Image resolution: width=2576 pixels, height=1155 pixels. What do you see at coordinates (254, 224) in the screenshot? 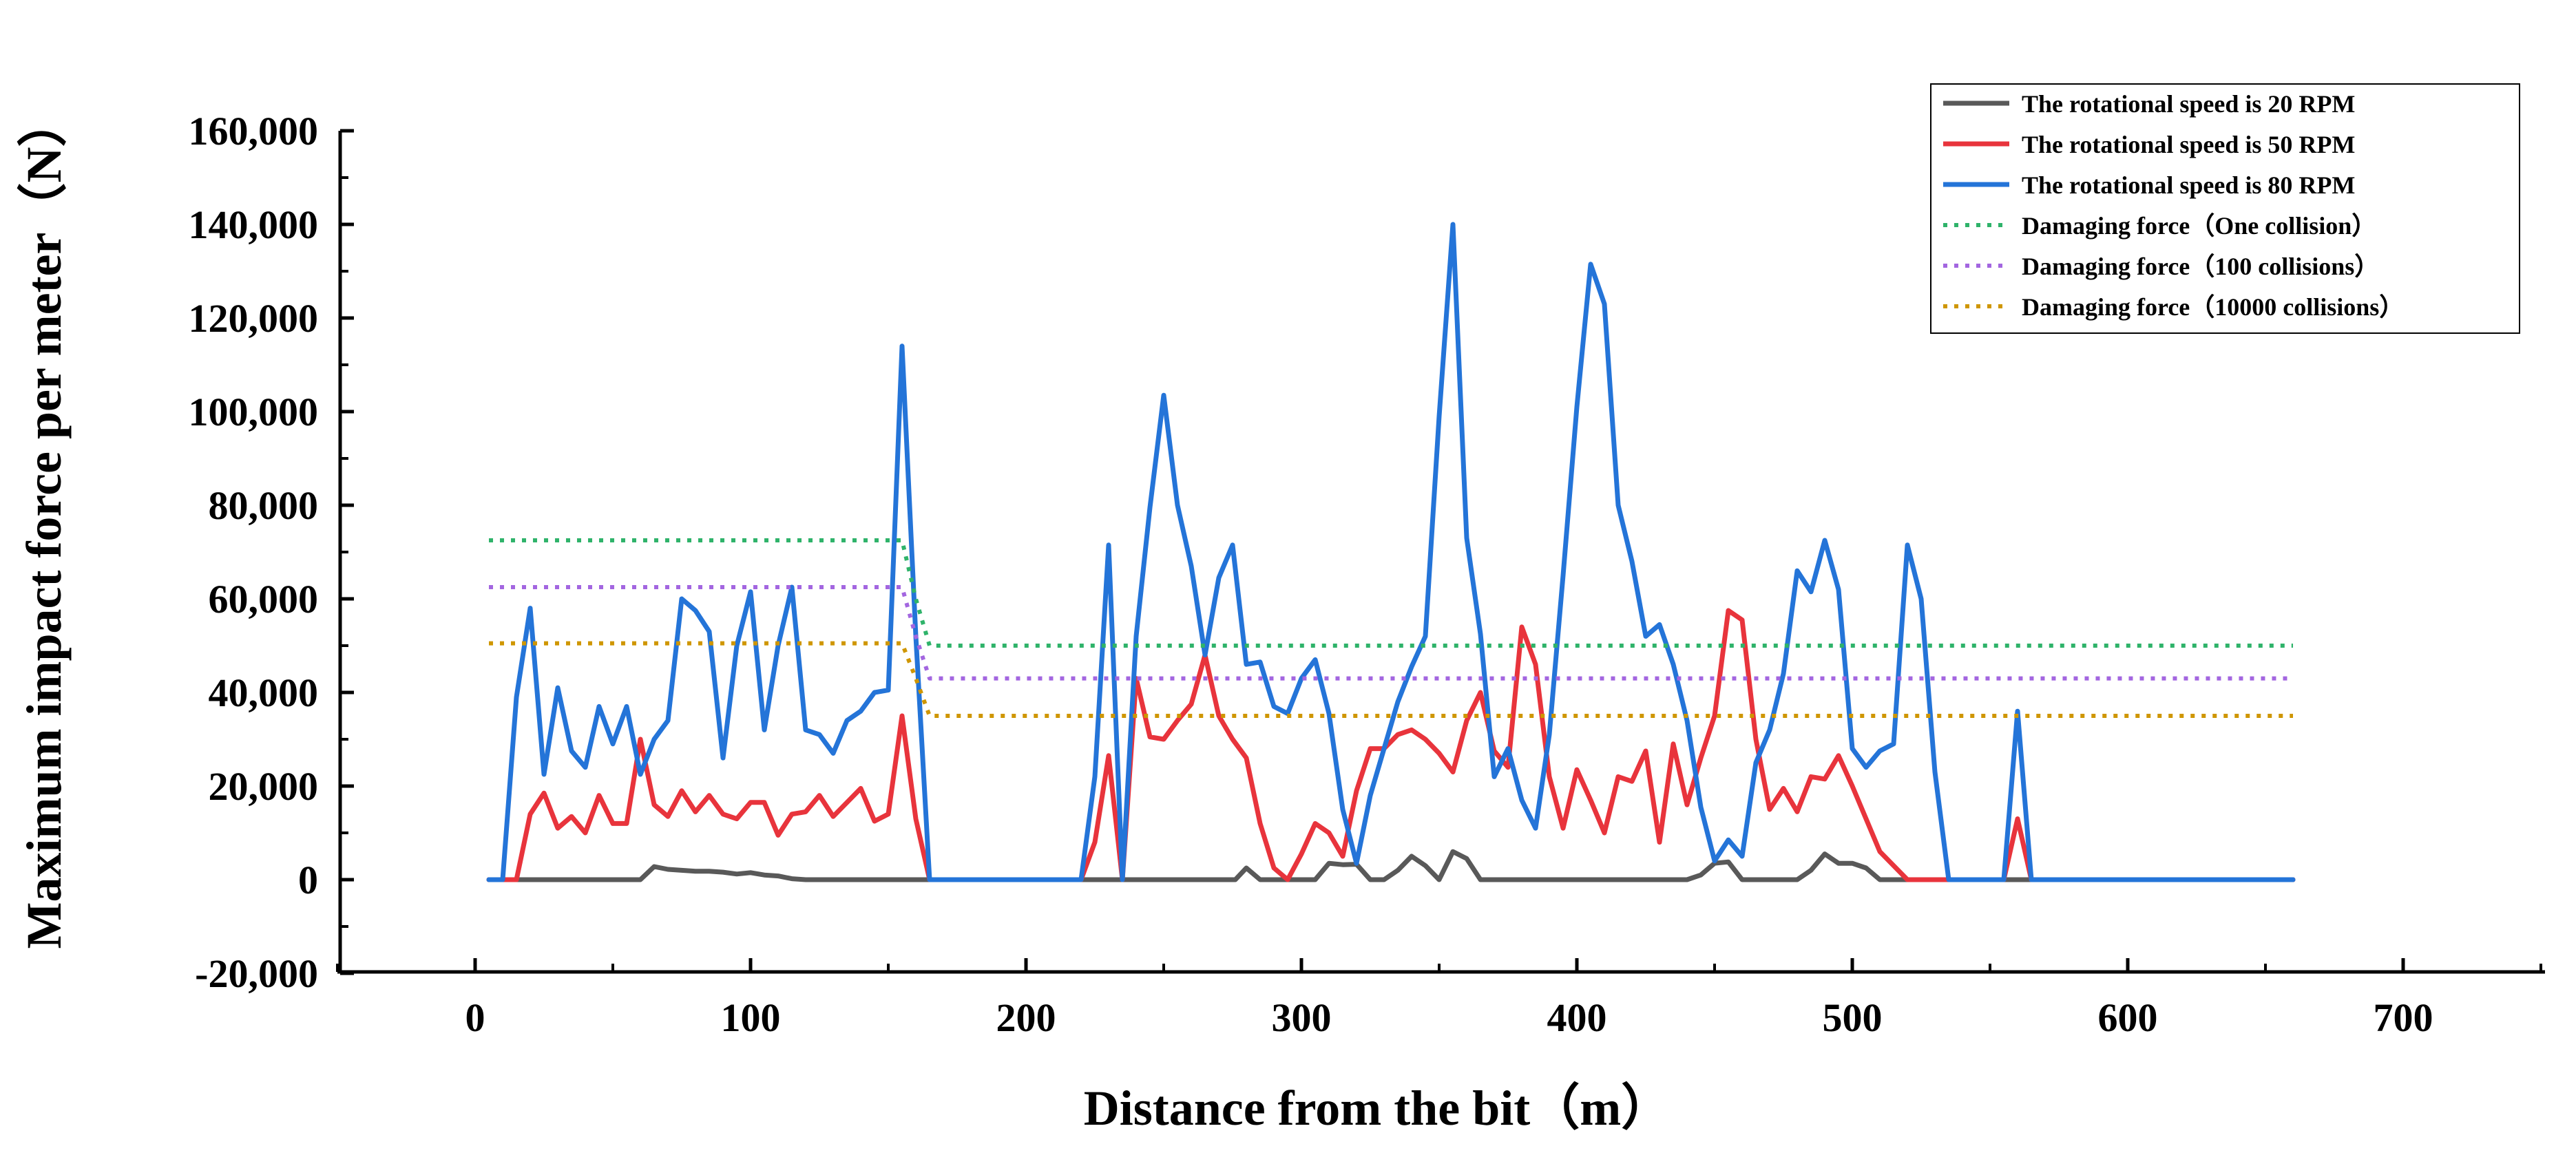
I see `y-tick-label: 140,000` at bounding box center [254, 224].